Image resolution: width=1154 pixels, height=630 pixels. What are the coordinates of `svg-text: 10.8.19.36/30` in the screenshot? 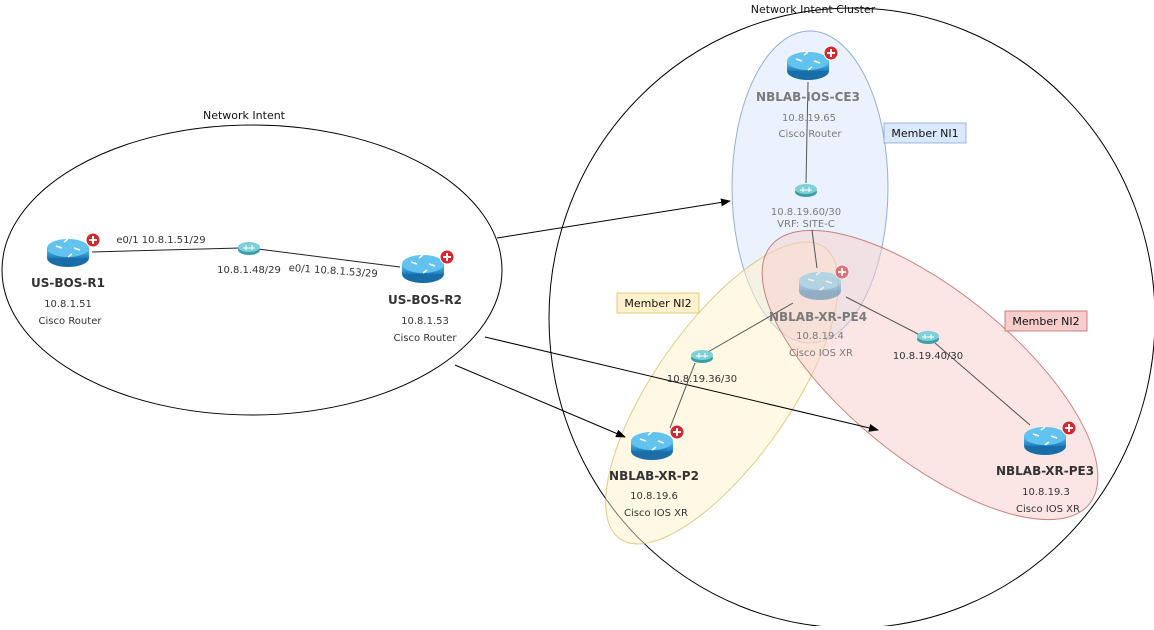 It's located at (702, 379).